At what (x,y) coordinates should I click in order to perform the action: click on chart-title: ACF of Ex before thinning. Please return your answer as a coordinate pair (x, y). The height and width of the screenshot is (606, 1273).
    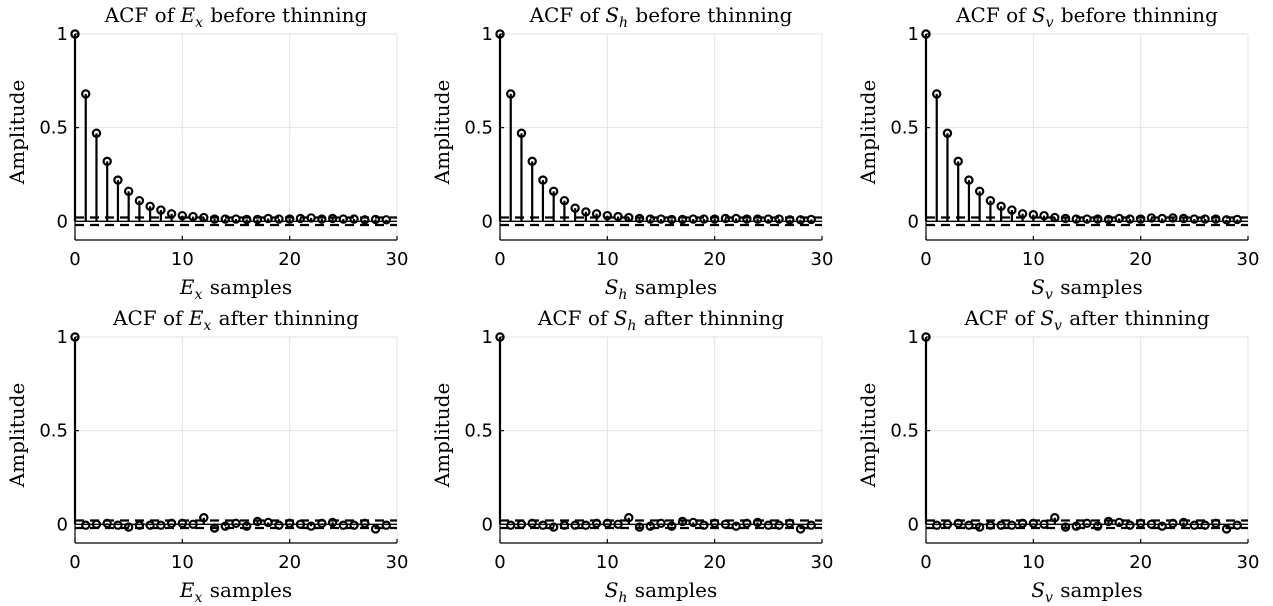
    Looking at the image, I should click on (236, 17).